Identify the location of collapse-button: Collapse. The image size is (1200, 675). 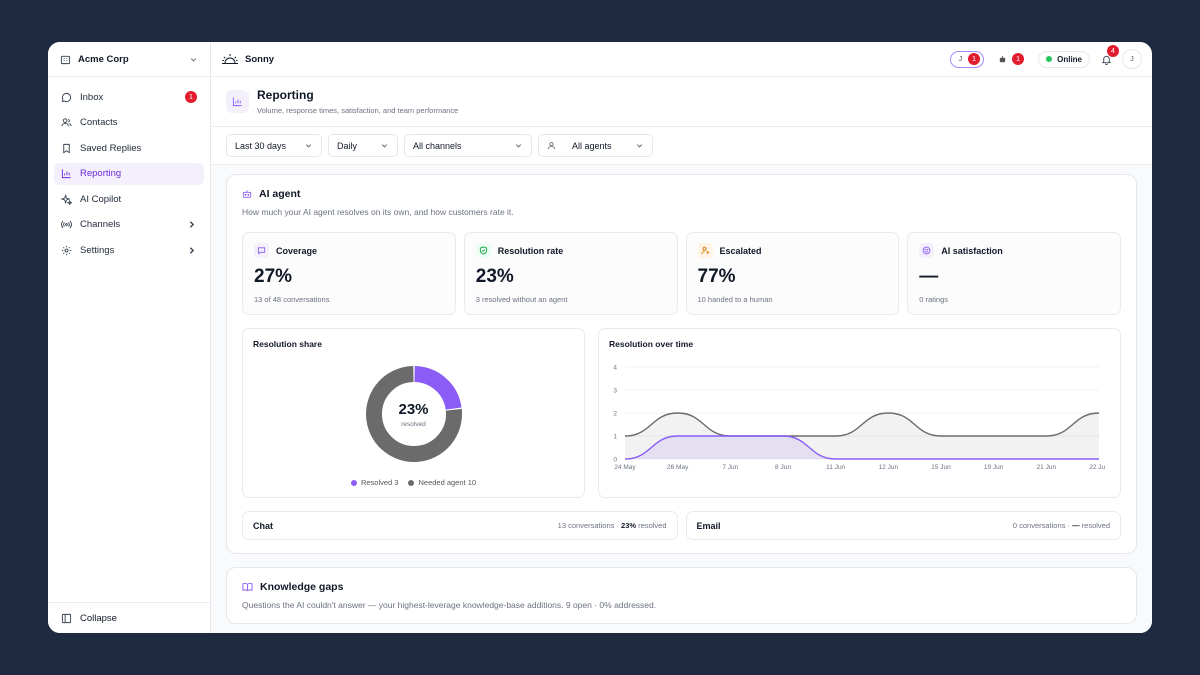
(129, 617).